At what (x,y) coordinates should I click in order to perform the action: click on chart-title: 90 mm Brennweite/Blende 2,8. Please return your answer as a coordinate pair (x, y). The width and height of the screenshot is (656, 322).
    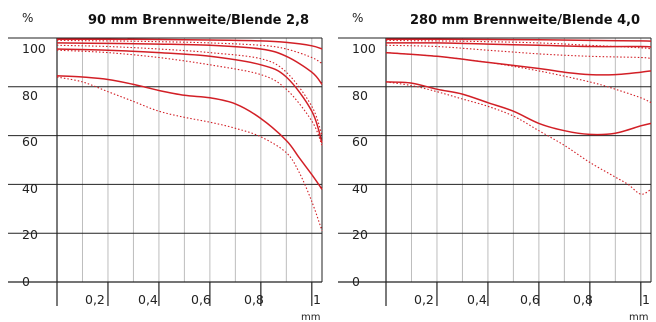
    Looking at the image, I should click on (198, 20).